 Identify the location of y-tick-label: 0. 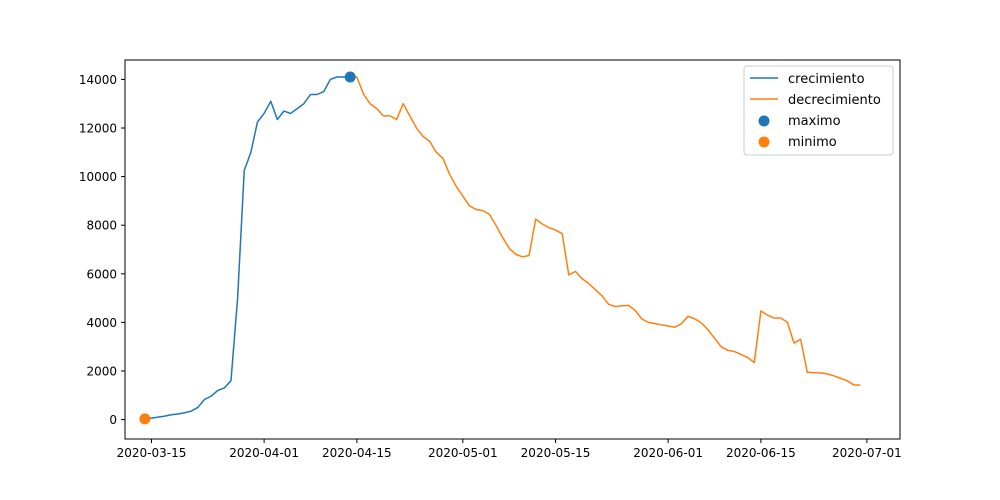
(113, 420).